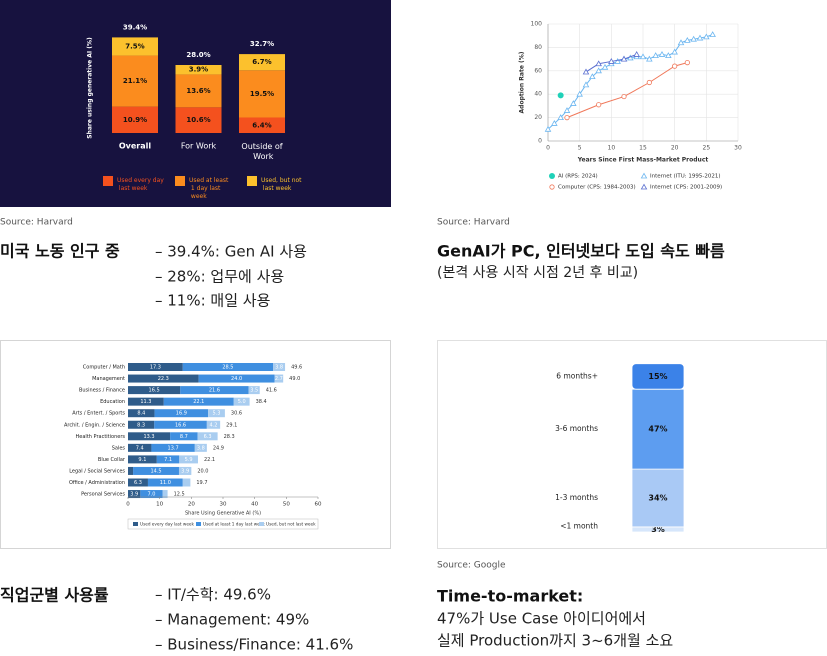 The height and width of the screenshot is (656, 827). Describe the element at coordinates (262, 44) in the screenshot. I see `total-label: 32.7%` at that location.